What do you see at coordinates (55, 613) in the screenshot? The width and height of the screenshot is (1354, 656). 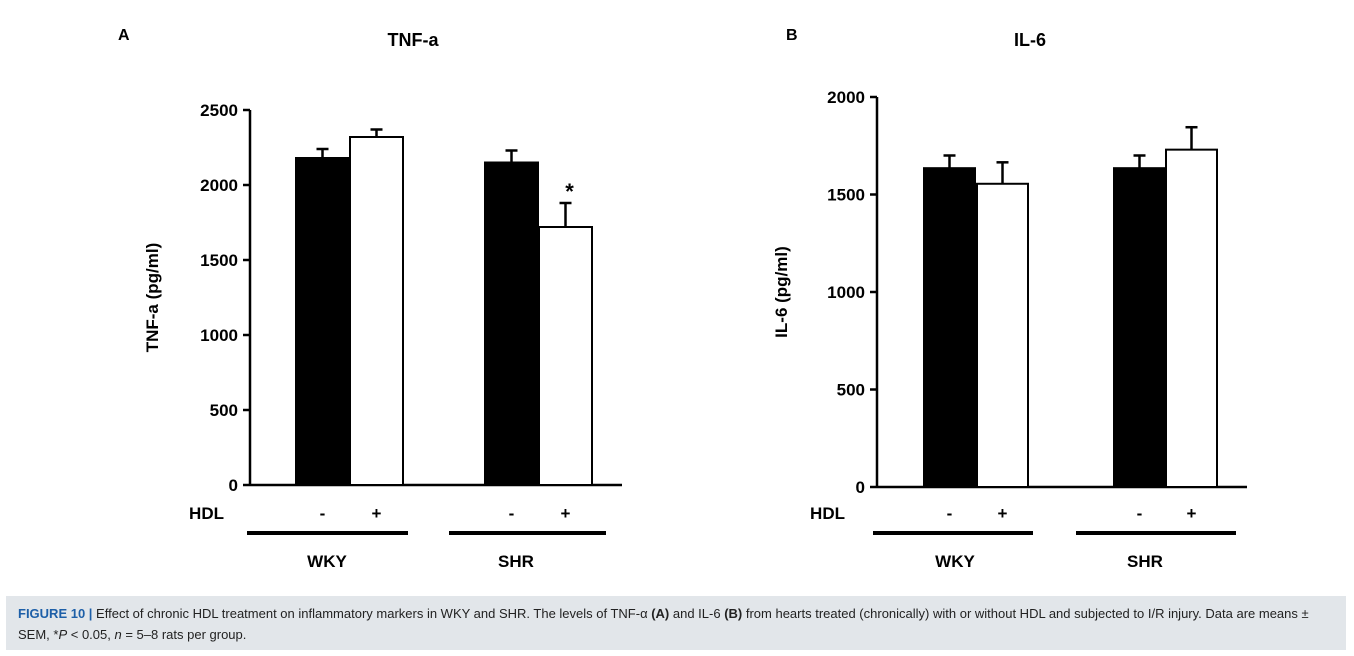 I see `caption-label: FIGURE 10 |` at bounding box center [55, 613].